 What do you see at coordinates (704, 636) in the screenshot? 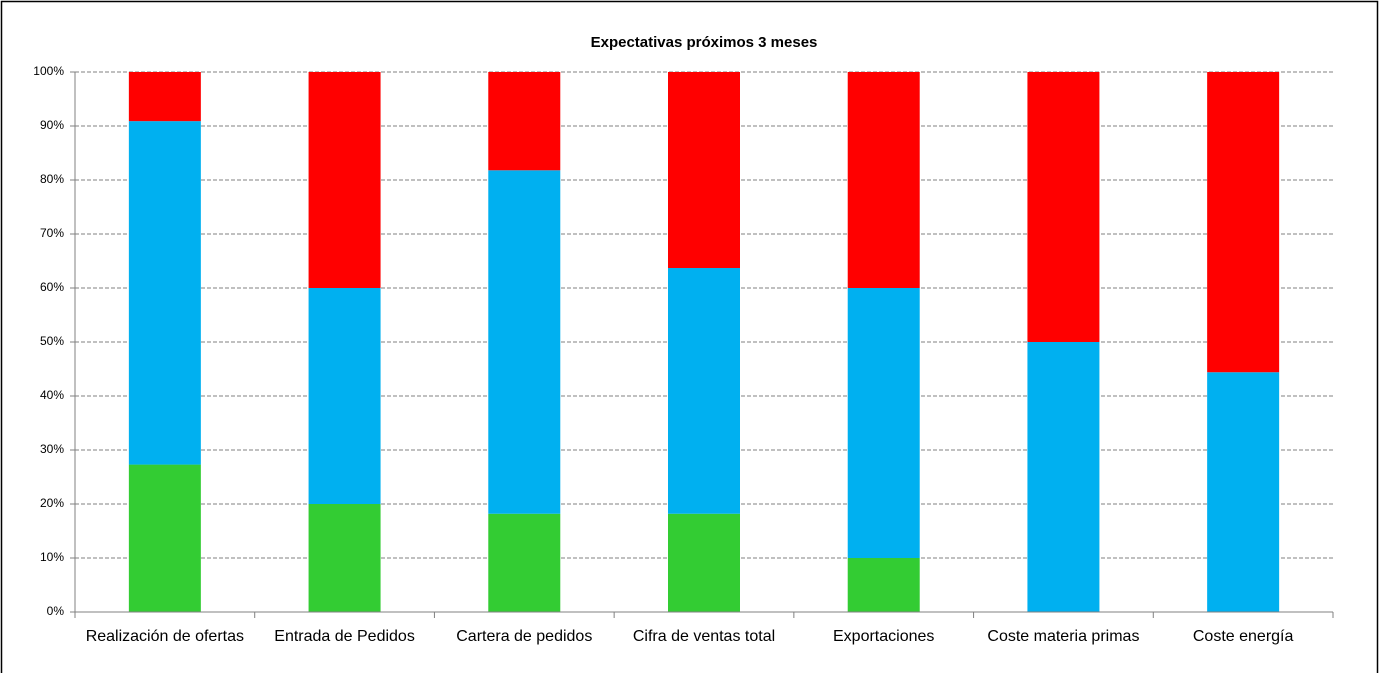
I see `x-tick-label: Cifra de ventas total` at bounding box center [704, 636].